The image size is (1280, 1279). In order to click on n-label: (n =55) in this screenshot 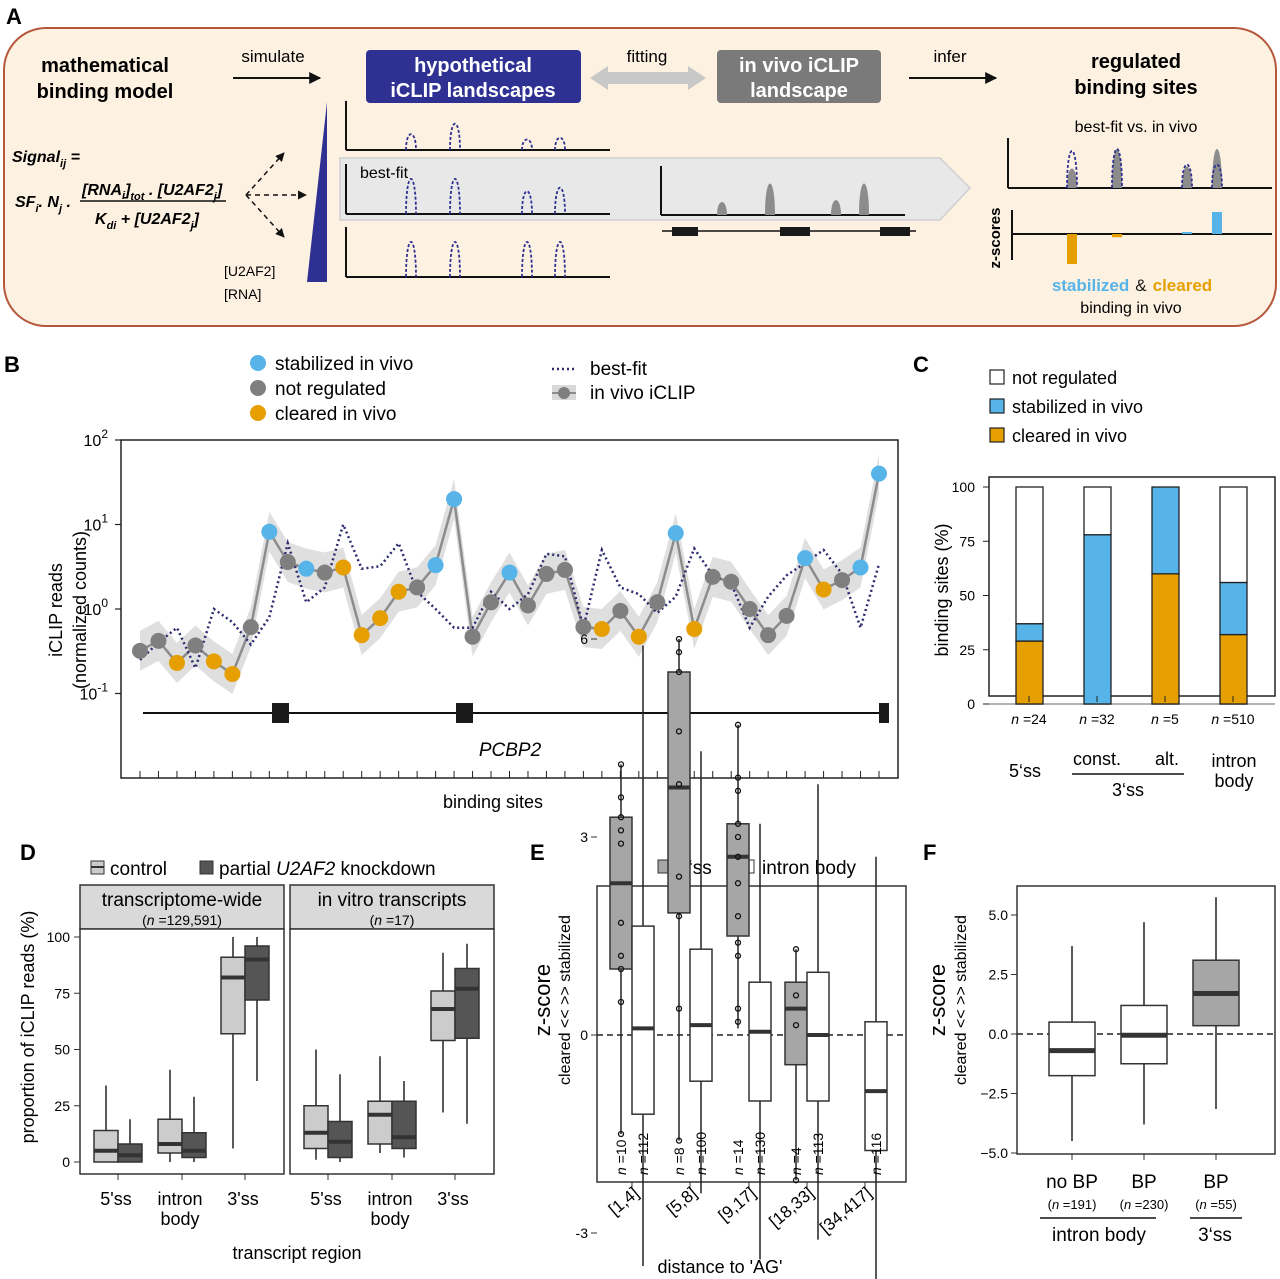, I will do `click(1216, 1204)`.